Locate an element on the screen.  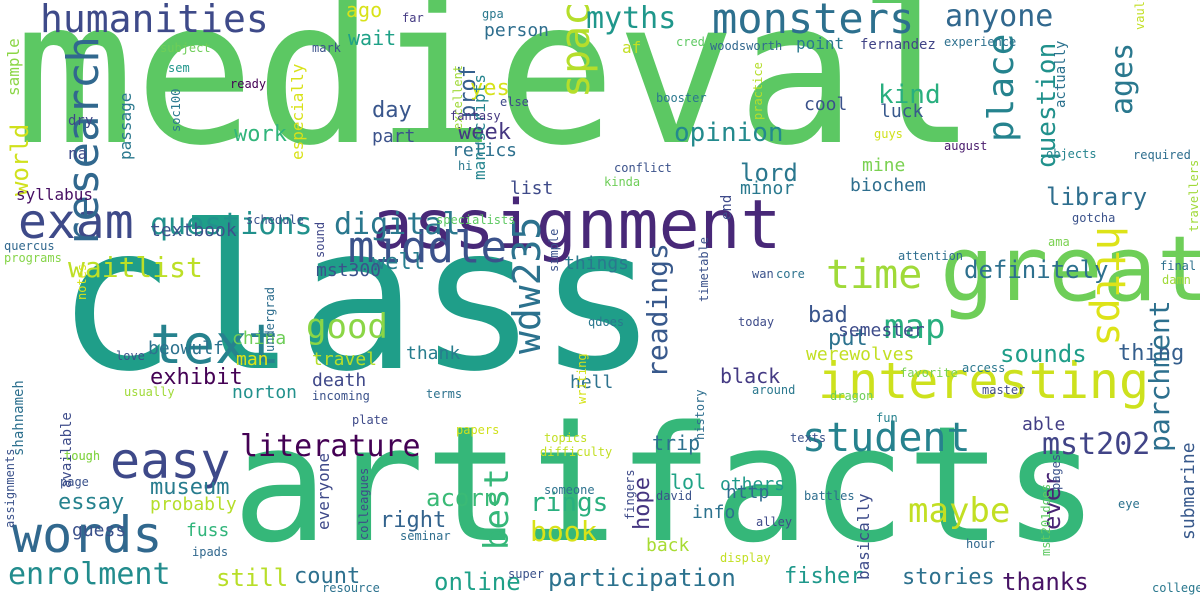
word-final: final is located at coordinates (1178, 266).